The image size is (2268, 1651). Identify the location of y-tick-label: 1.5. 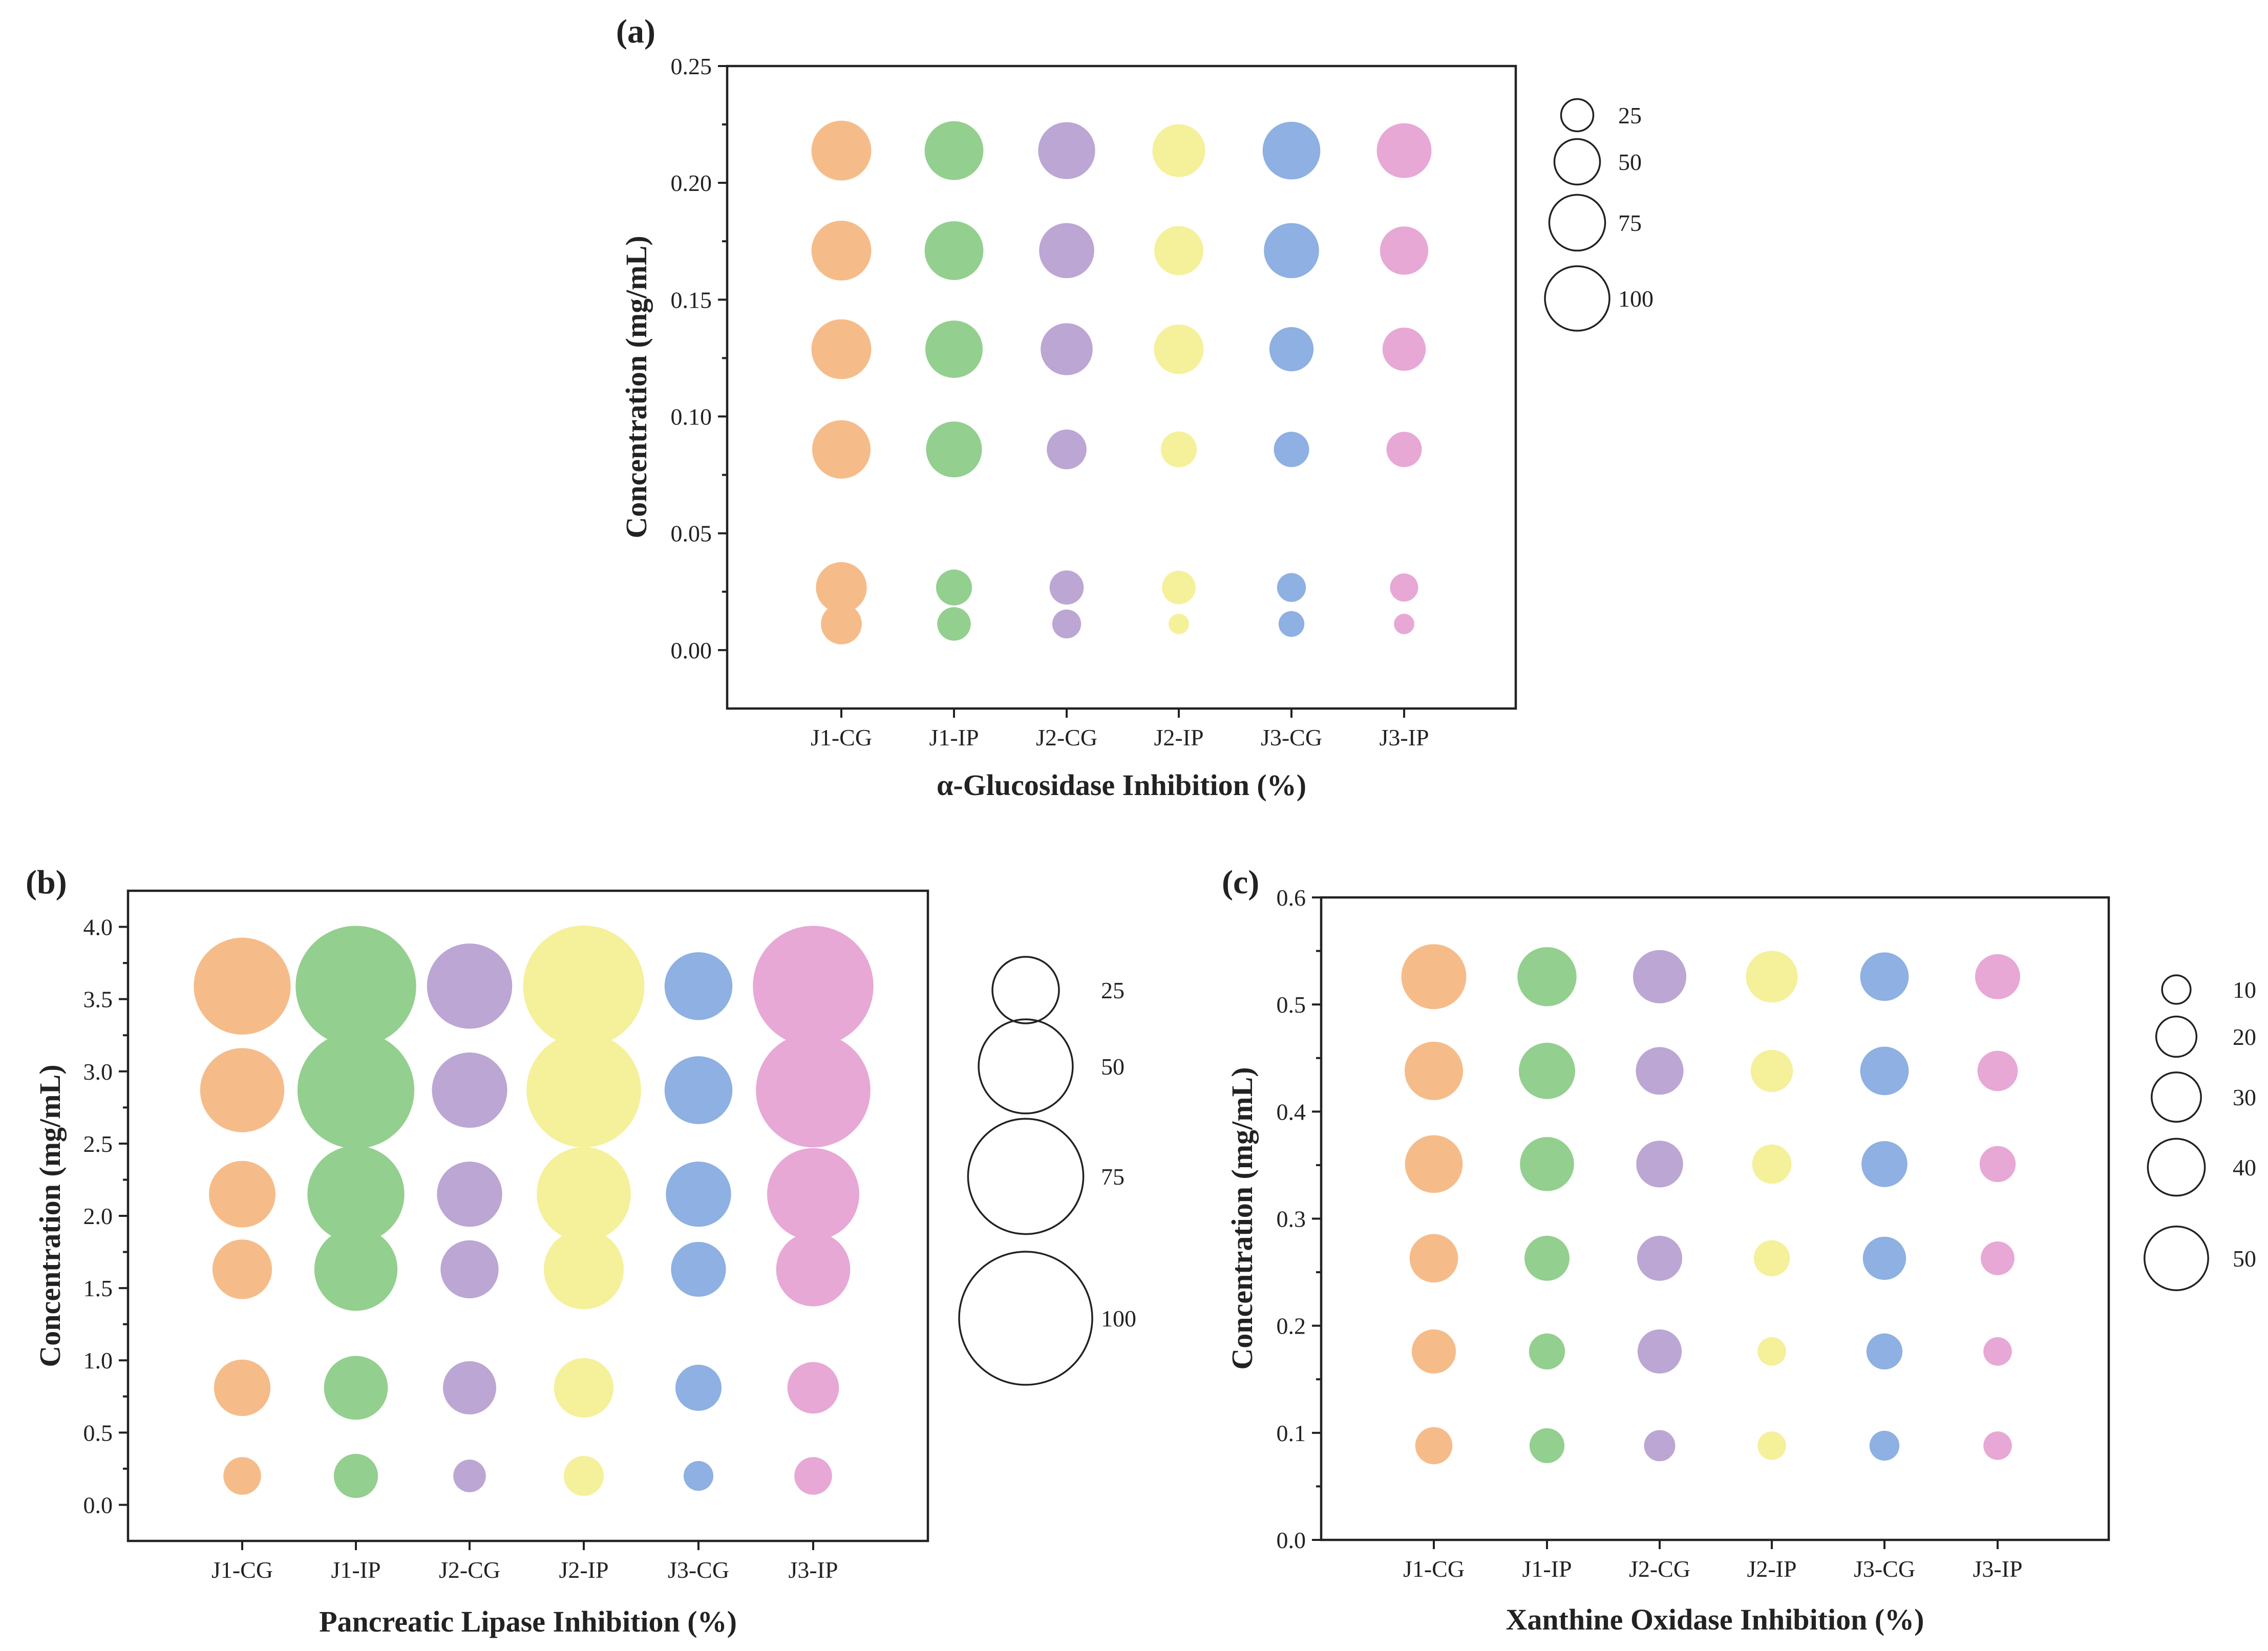
(98, 1288).